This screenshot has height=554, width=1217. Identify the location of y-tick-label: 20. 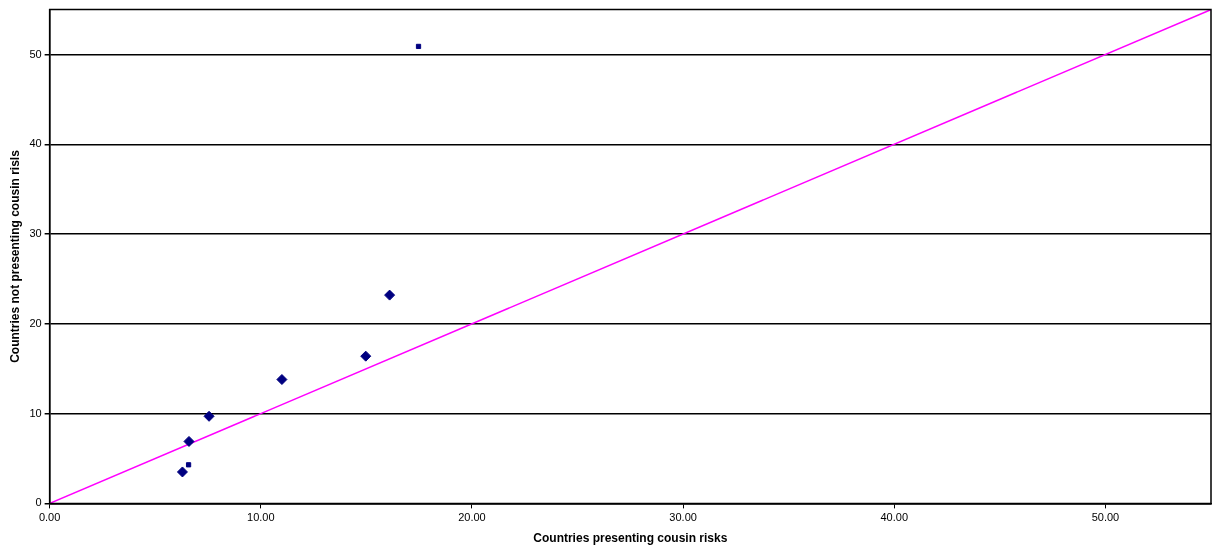
(35, 322).